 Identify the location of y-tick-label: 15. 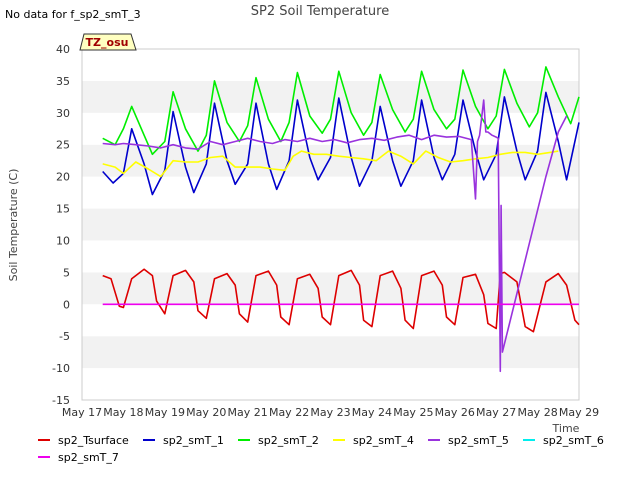
(63, 209).